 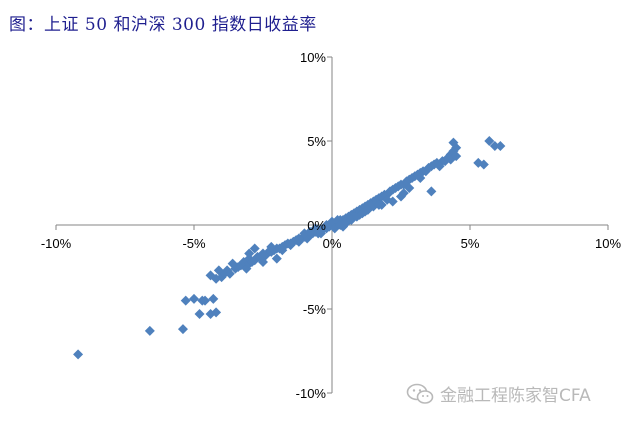 I want to click on watermark: 金融工程陈家智CFA, so click(x=498, y=393).